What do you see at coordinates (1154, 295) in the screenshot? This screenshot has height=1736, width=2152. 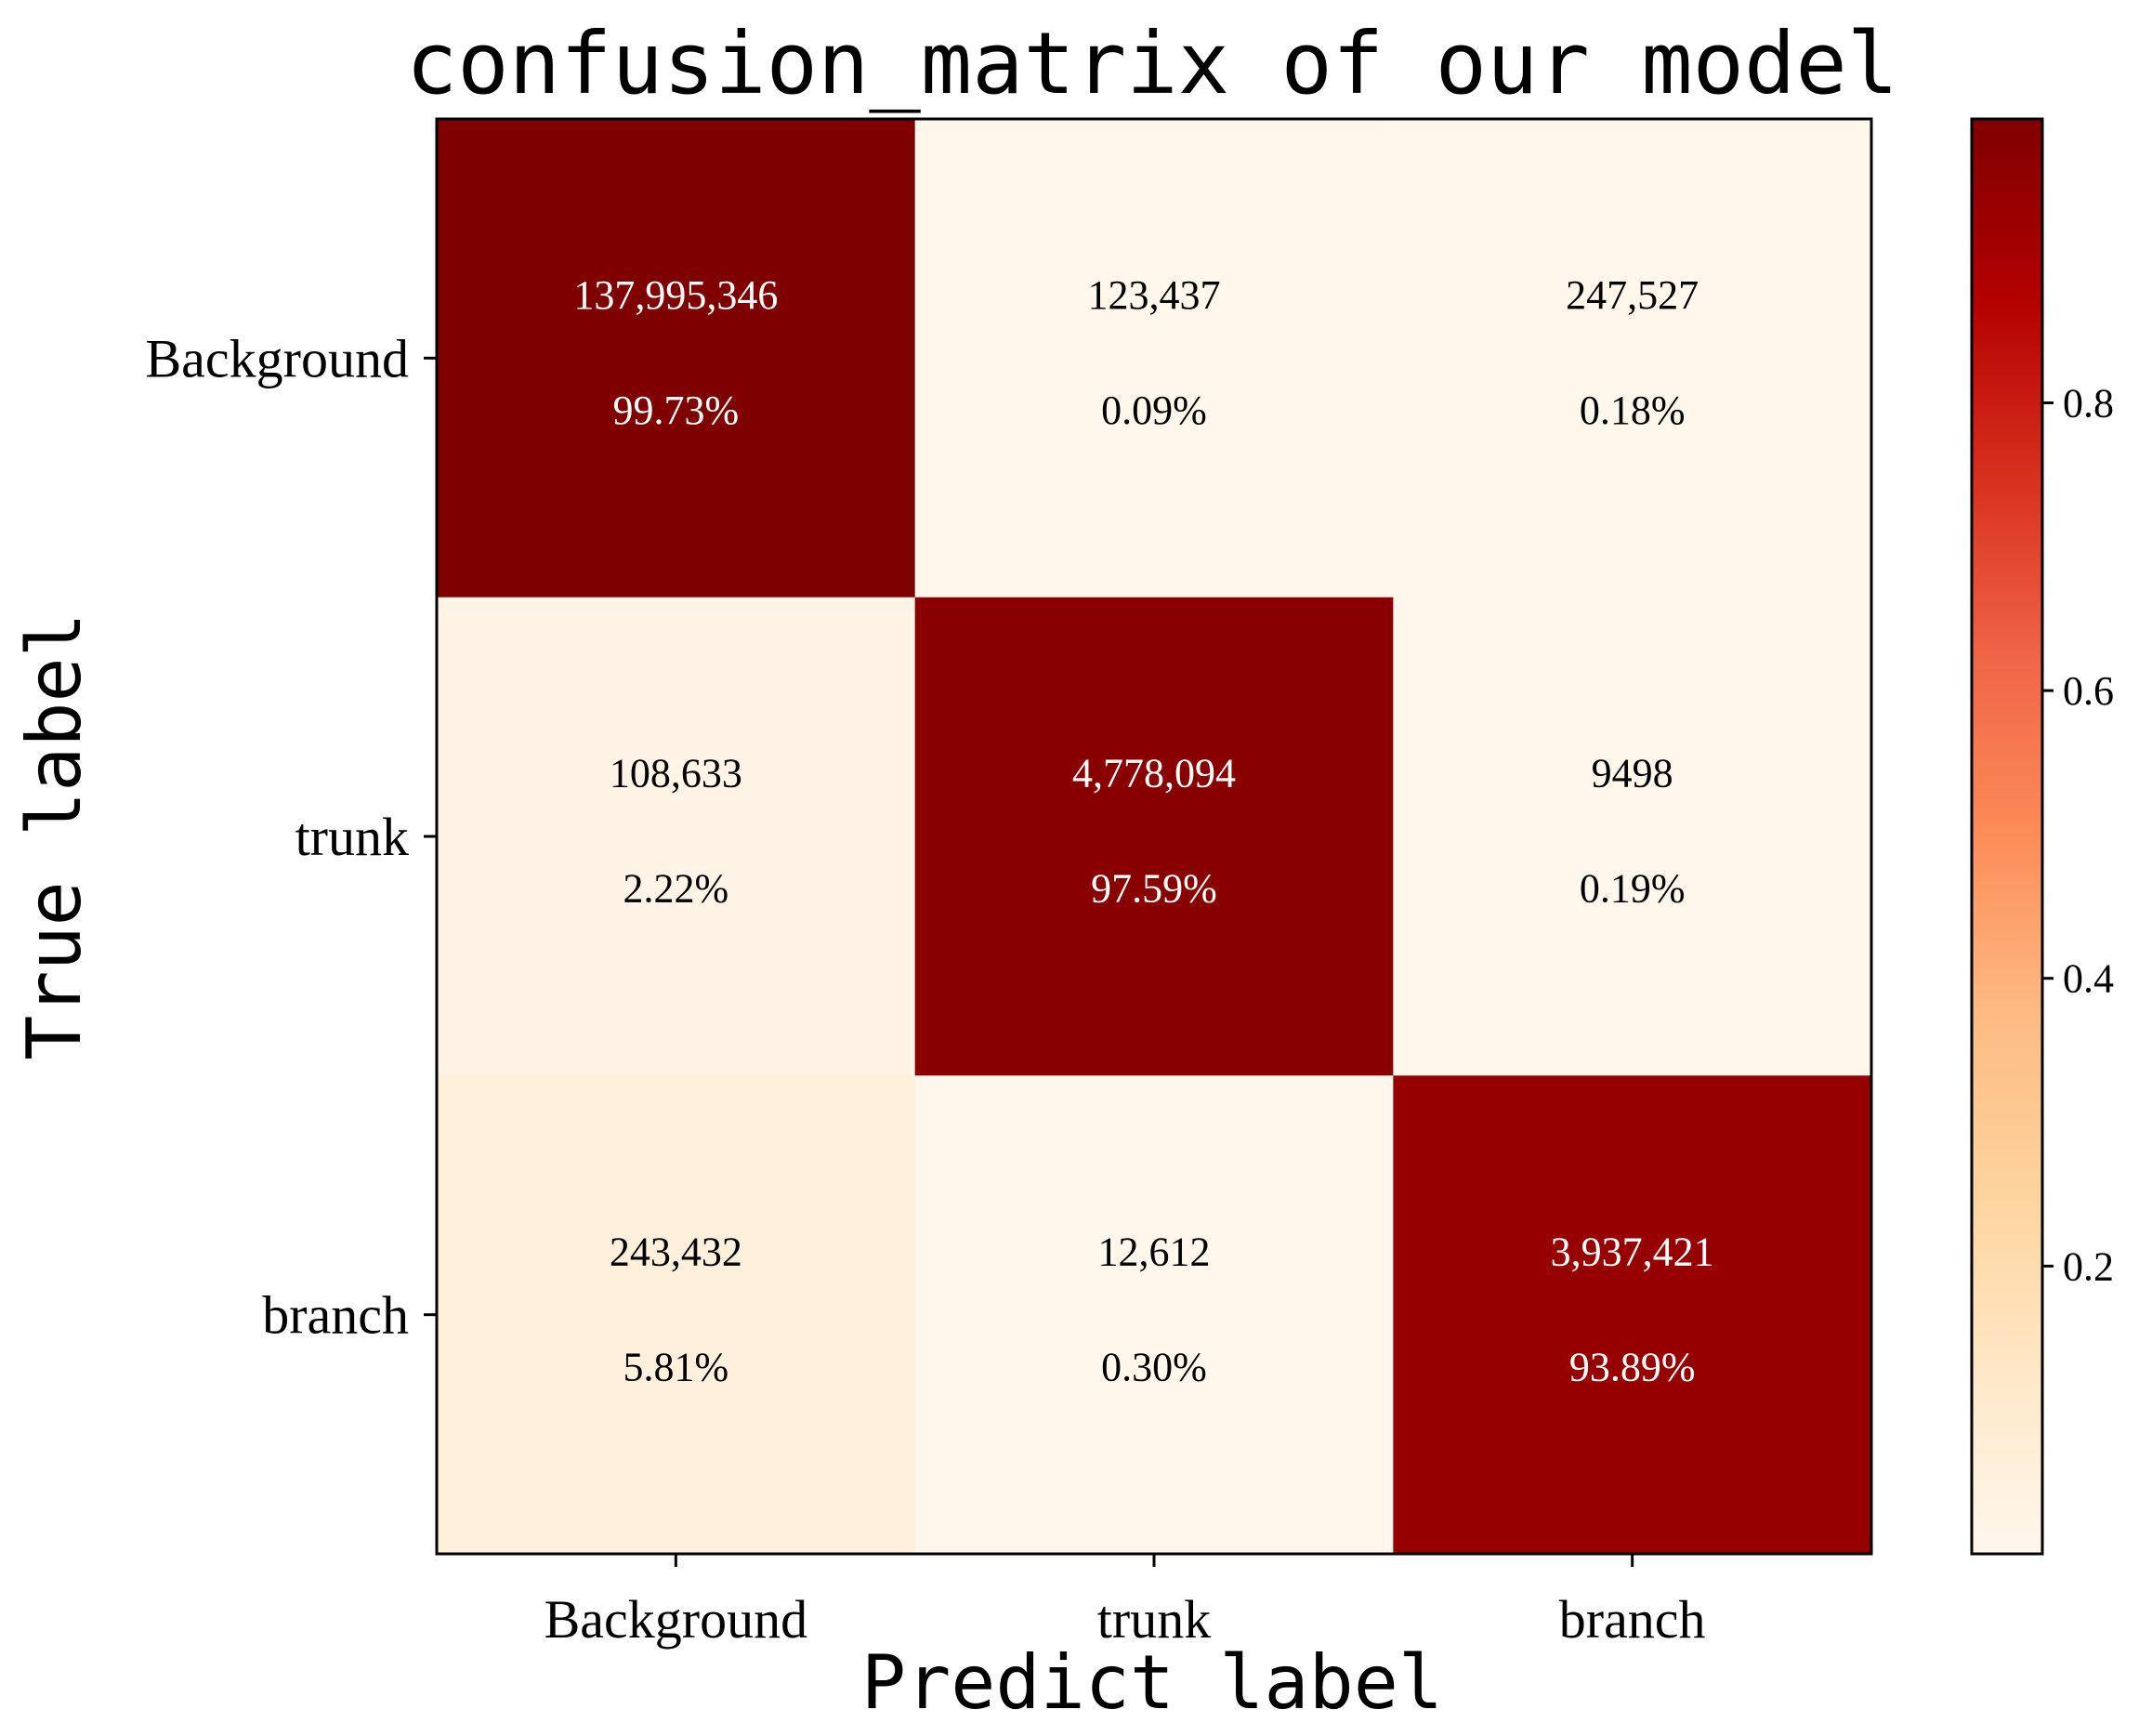 I see `cell-count-label: 123,437` at bounding box center [1154, 295].